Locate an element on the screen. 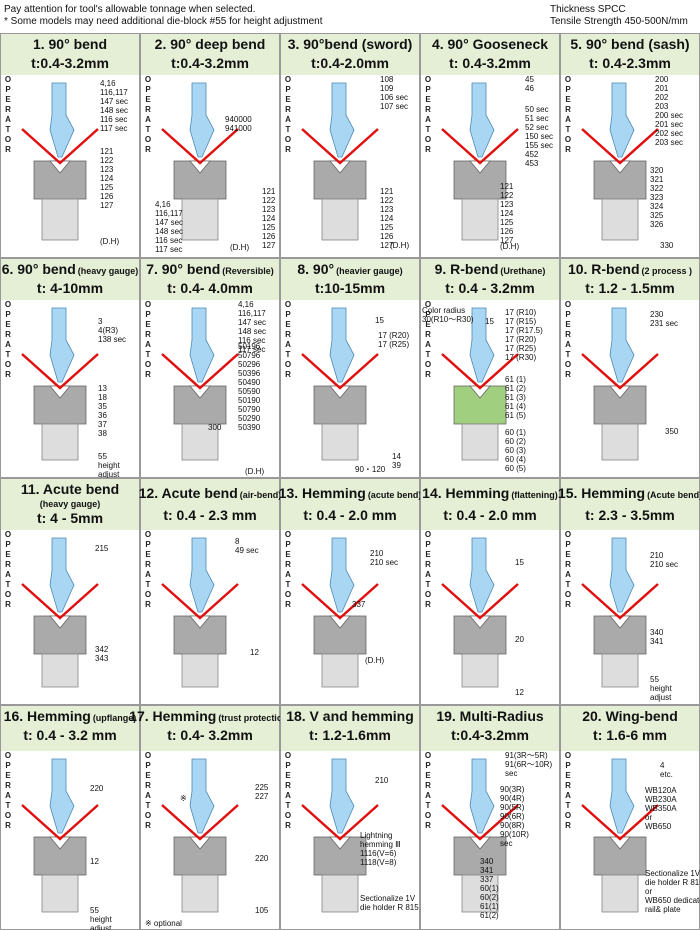  cell-title-text: 4. 90° Gooseneck is located at coordinates (490, 44).